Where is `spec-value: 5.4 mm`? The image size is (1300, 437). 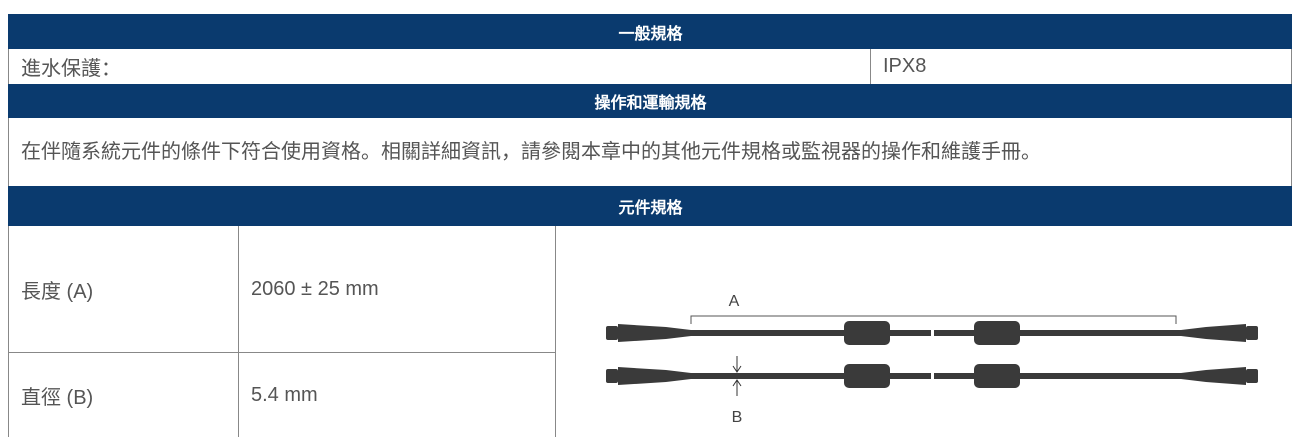
spec-value: 5.4 mm is located at coordinates (396, 394).